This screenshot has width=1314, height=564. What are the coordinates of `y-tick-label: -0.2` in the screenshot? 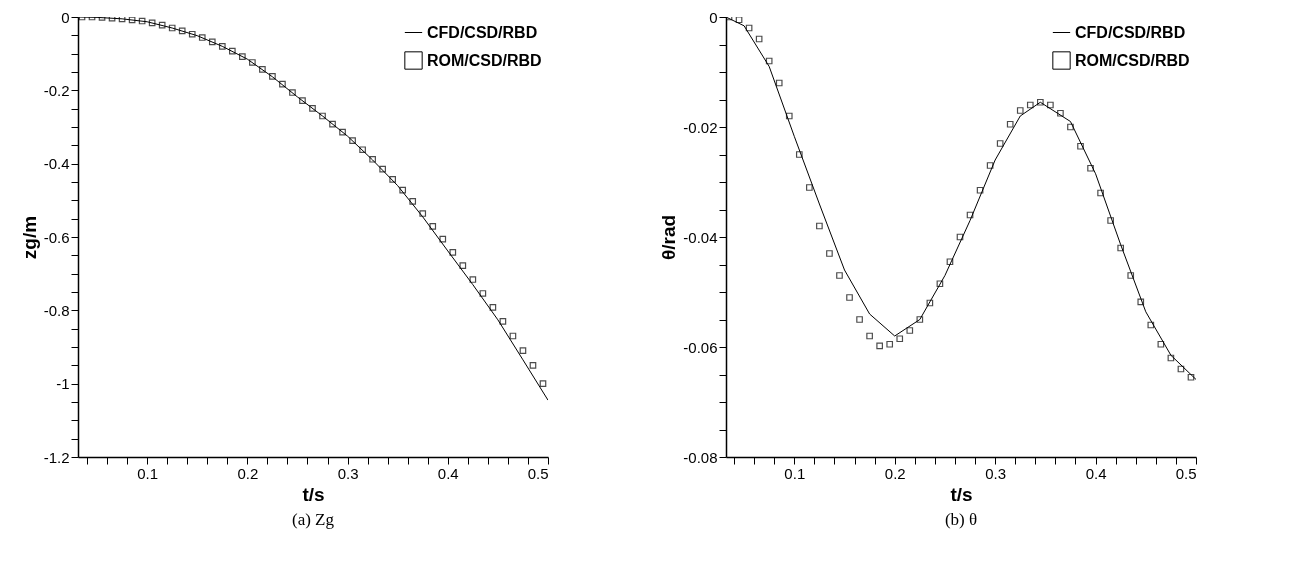 It's located at (56, 90).